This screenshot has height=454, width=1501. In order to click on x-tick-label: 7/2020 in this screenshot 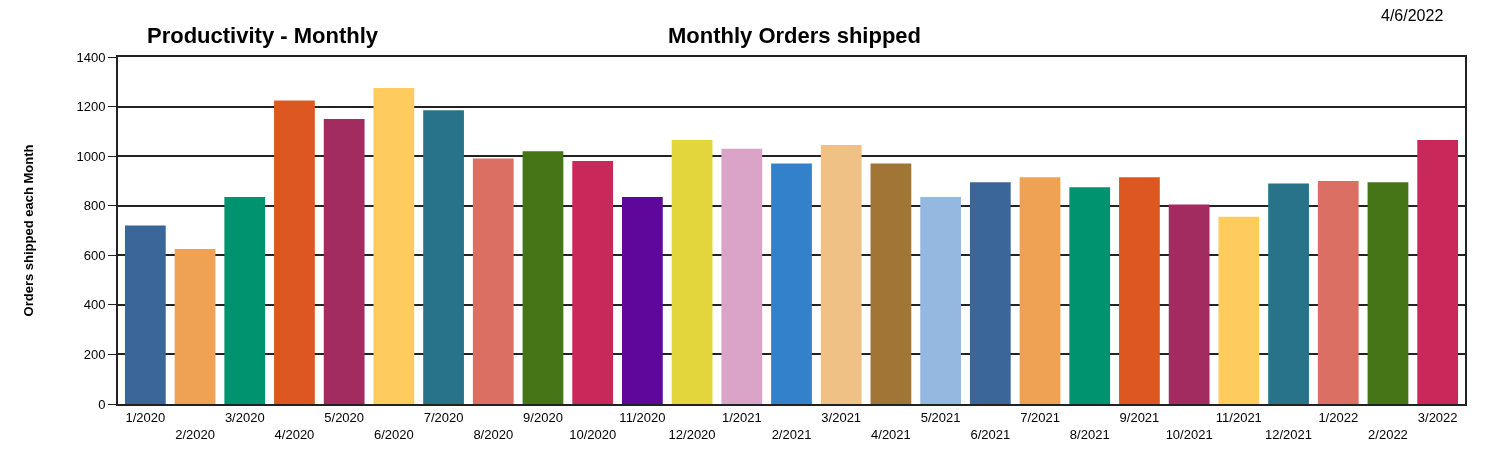, I will do `click(443, 417)`.